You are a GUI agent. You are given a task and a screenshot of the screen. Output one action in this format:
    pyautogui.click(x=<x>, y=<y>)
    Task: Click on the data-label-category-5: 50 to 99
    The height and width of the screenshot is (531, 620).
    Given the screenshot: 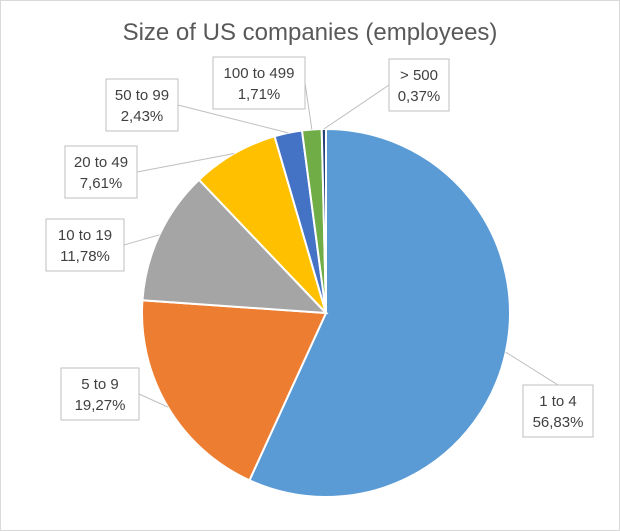 What is the action you would take?
    pyautogui.click(x=142, y=95)
    